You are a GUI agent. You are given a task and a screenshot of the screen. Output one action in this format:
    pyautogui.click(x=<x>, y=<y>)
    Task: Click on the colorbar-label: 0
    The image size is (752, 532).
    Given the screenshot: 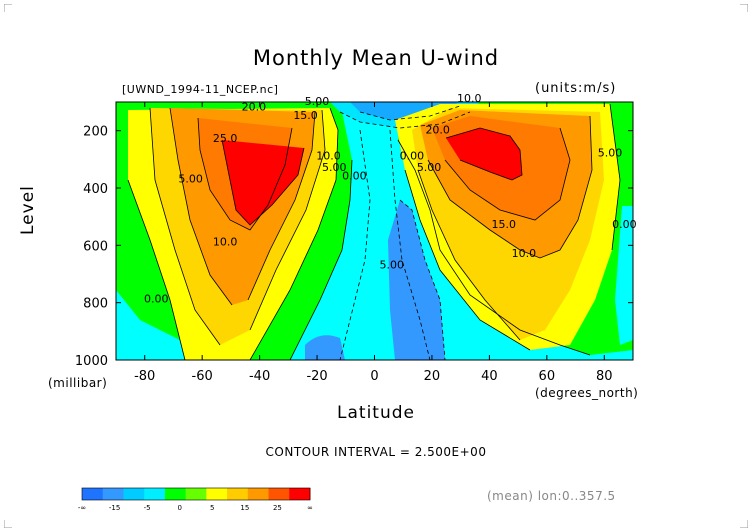 What is the action you would take?
    pyautogui.click(x=179, y=508)
    